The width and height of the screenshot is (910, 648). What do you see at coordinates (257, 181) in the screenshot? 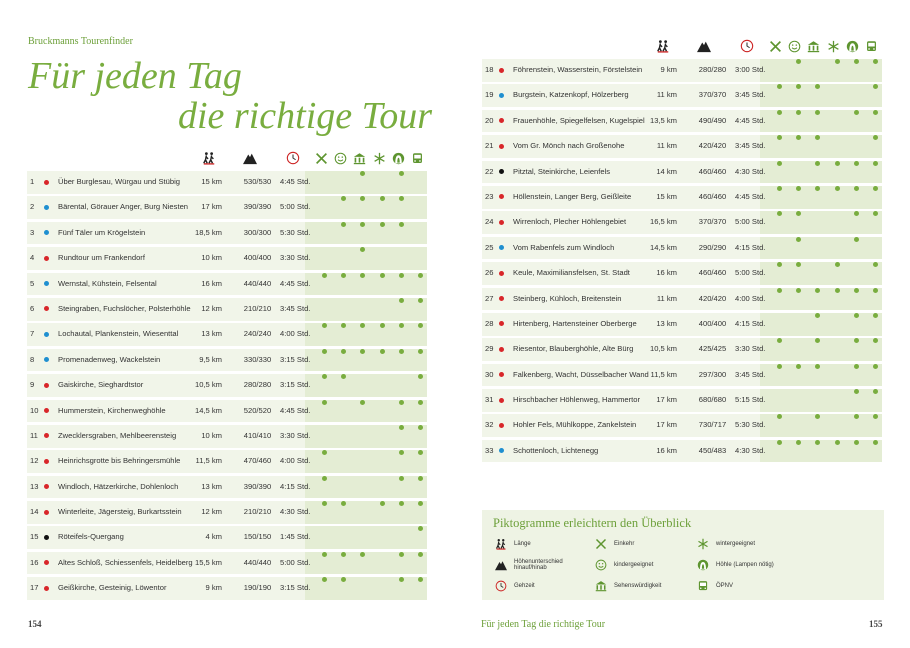
I see `tour-altitude: 530/530` at bounding box center [257, 181].